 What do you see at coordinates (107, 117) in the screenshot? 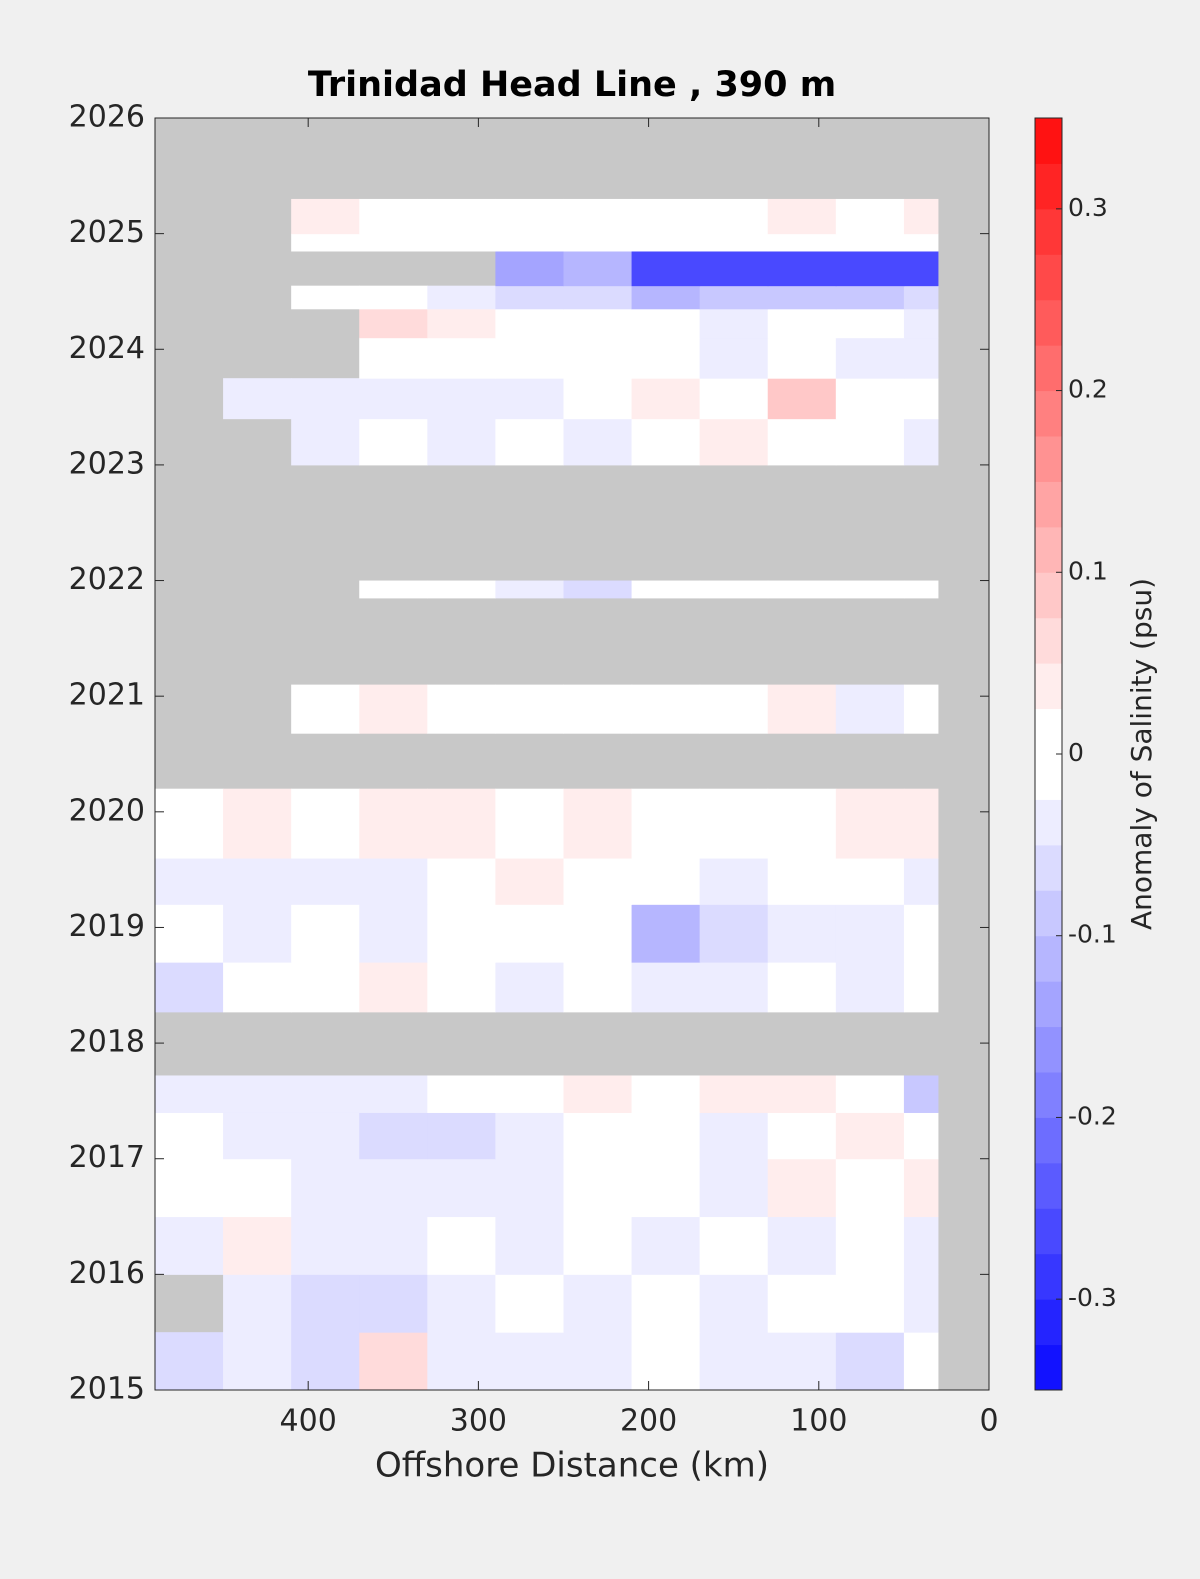
I see `y-tick-label: 2026` at bounding box center [107, 117].